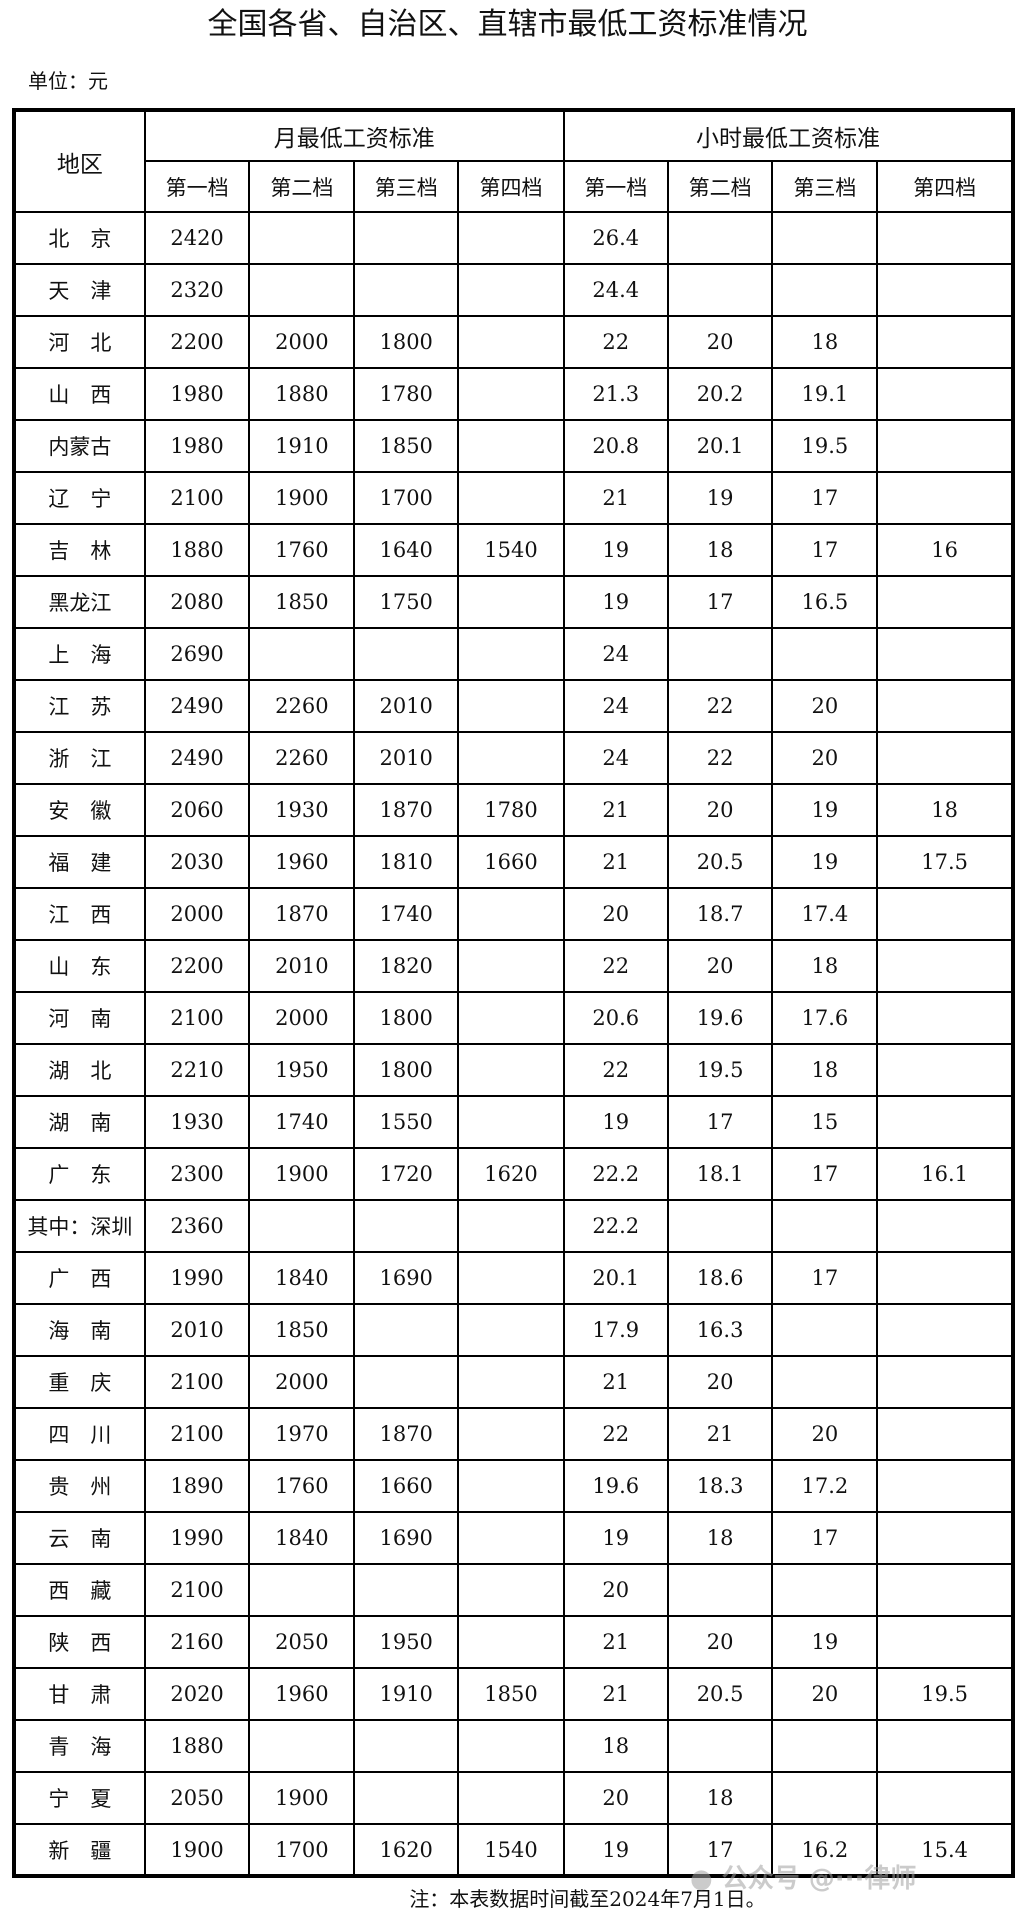 The height and width of the screenshot is (1919, 1015). Describe the element at coordinates (615, 810) in the screenshot. I see `hourly-tier-1-cell: 21` at that location.